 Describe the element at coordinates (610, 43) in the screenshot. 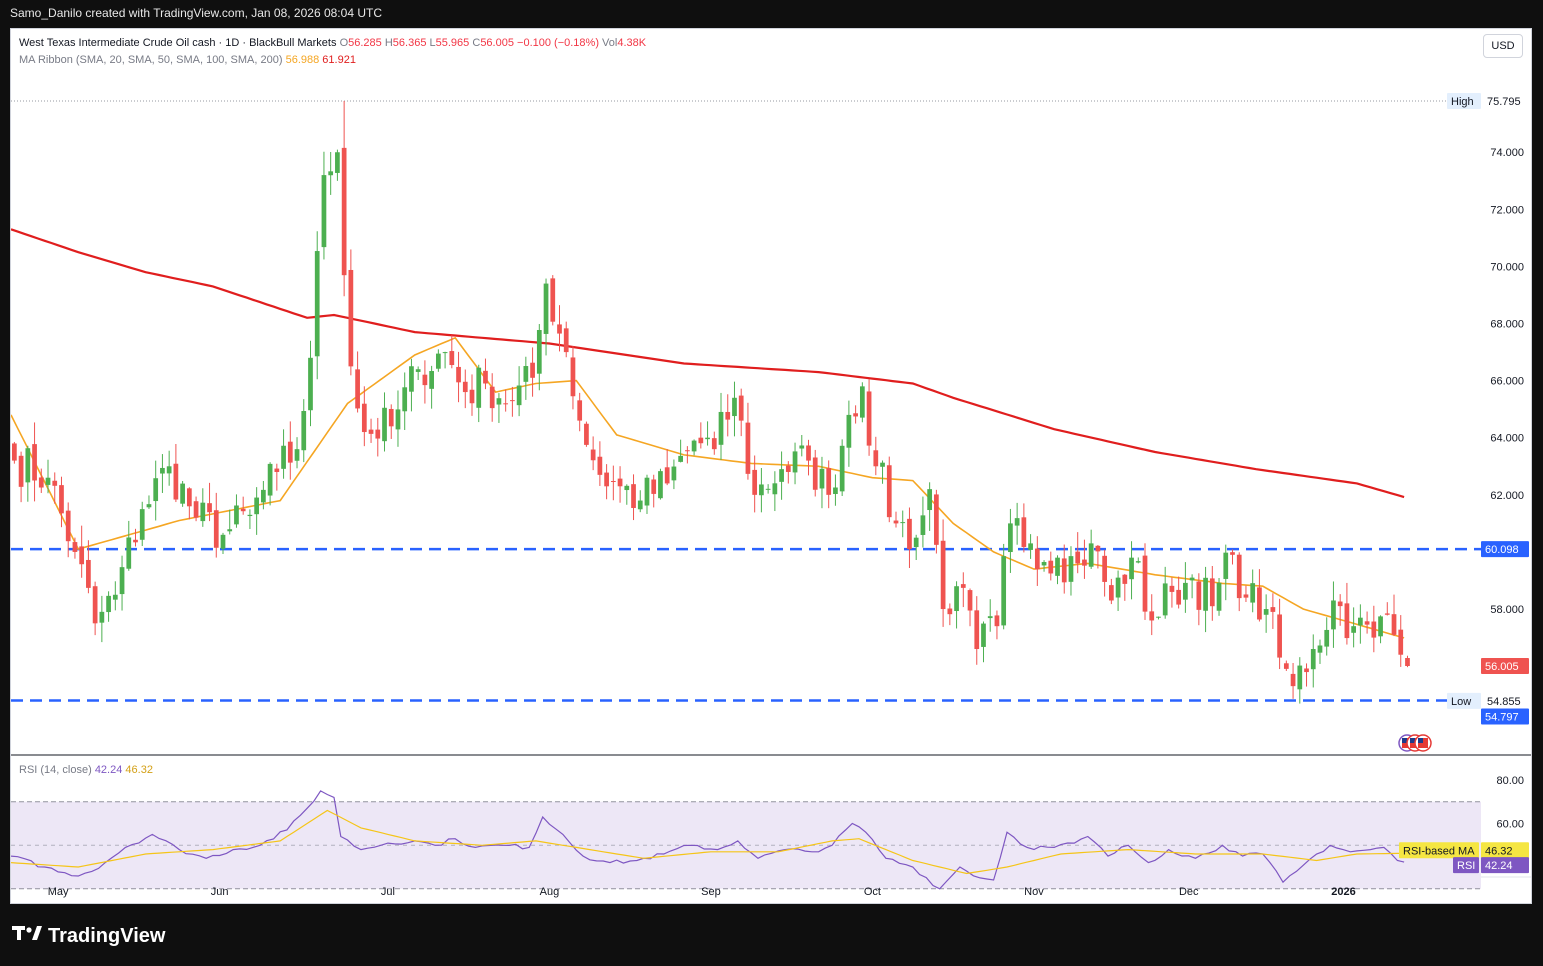

I see `vol-label: Vol` at that location.